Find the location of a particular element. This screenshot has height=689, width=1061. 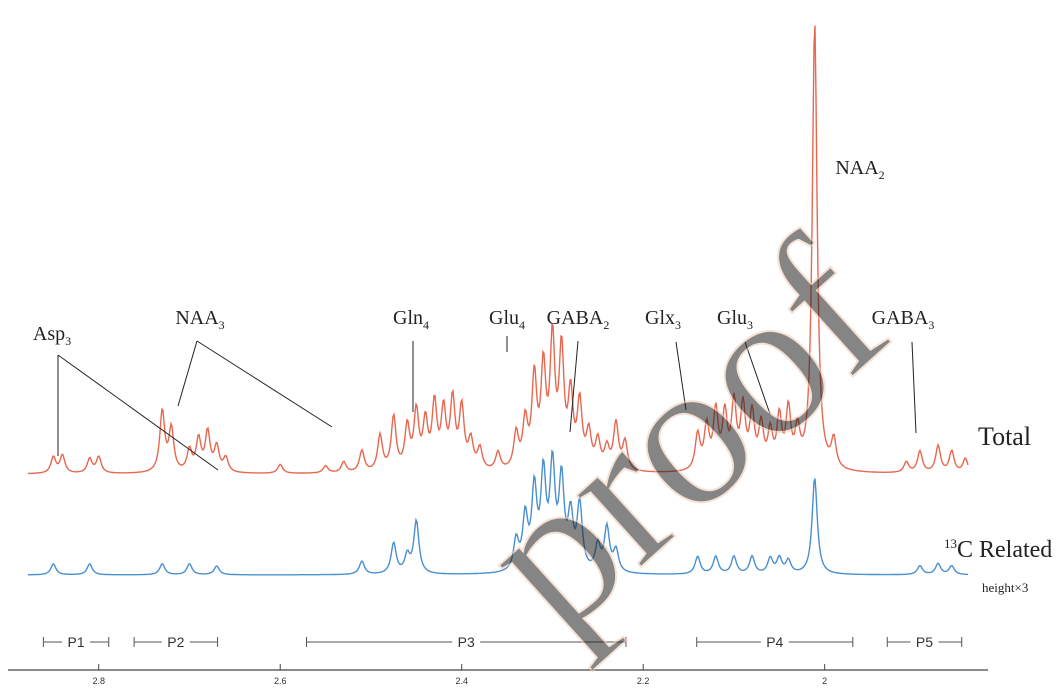

legend-height-note: height×3 is located at coordinates (1005, 587).